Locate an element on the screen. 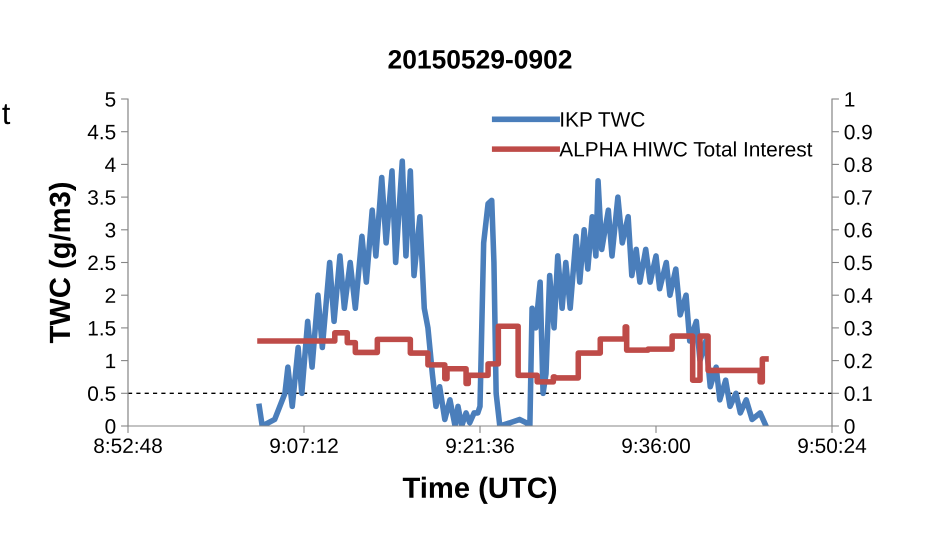 The width and height of the screenshot is (930, 553). y-tick-label: 5 is located at coordinates (110, 99).